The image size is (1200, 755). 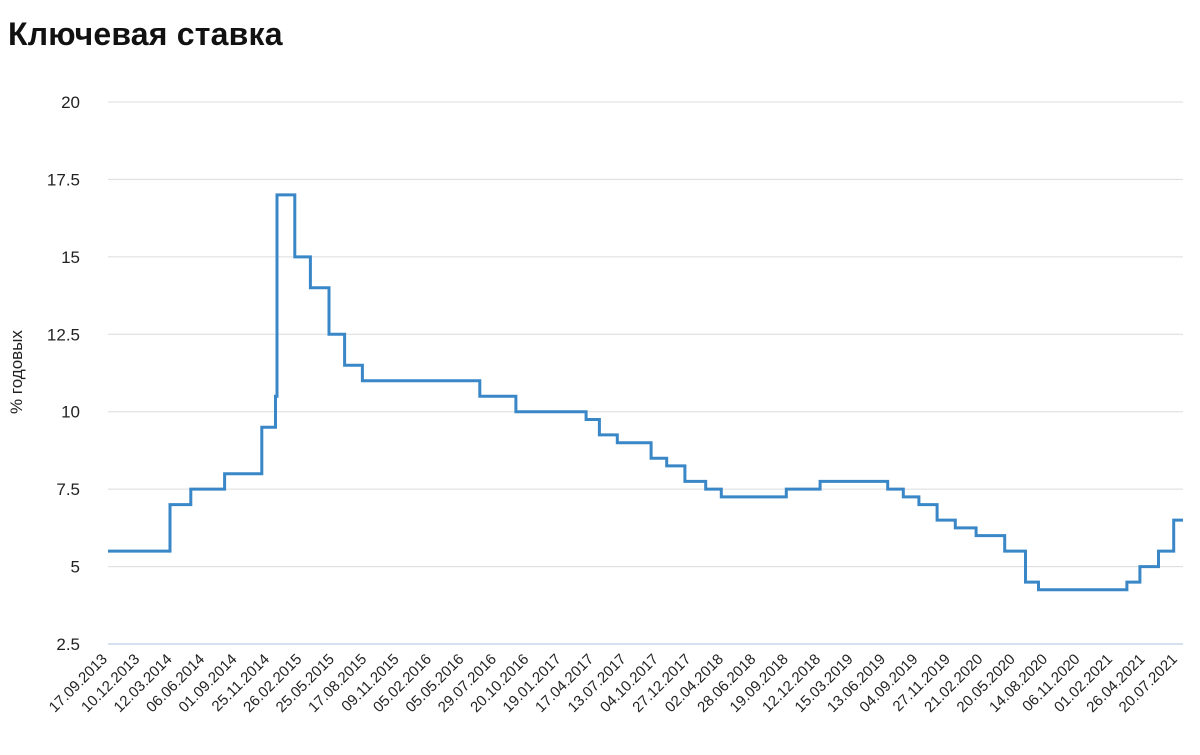 What do you see at coordinates (63, 179) in the screenshot?
I see `y-tick-label: 17.5` at bounding box center [63, 179].